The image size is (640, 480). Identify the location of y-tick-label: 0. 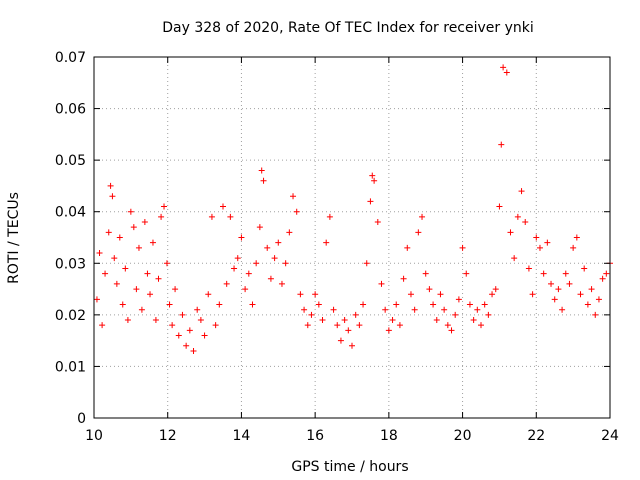
(81, 419).